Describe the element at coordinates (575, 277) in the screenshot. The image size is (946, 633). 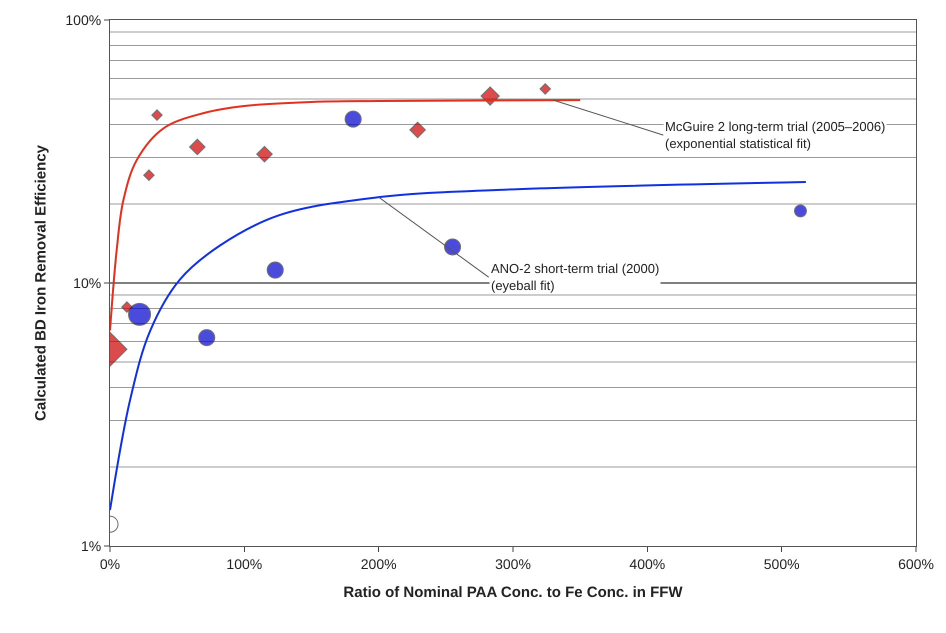
I see `annotation: ANO-2 short-term trial (2000) (eyeball fit)` at that location.